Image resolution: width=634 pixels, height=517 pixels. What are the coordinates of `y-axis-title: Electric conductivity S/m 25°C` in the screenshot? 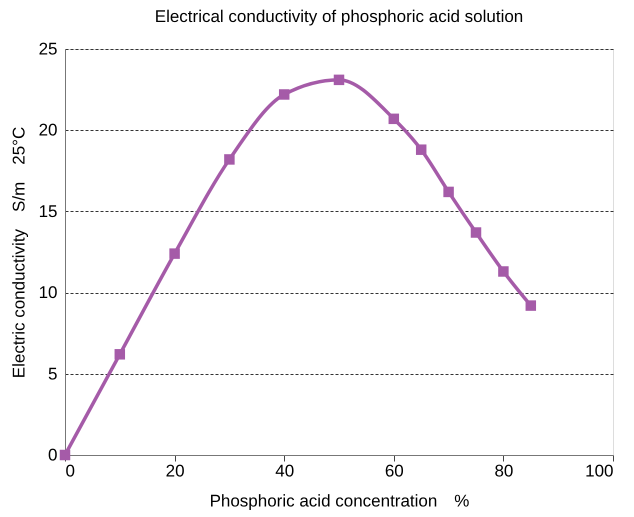 It's located at (19, 252).